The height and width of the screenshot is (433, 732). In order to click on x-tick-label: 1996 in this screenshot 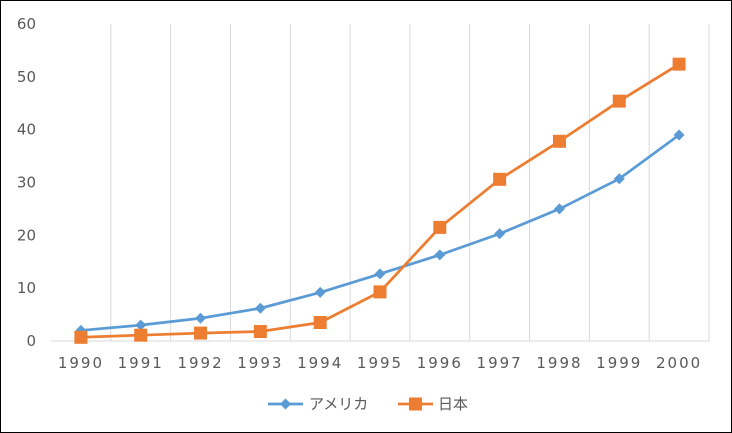, I will do `click(440, 363)`.